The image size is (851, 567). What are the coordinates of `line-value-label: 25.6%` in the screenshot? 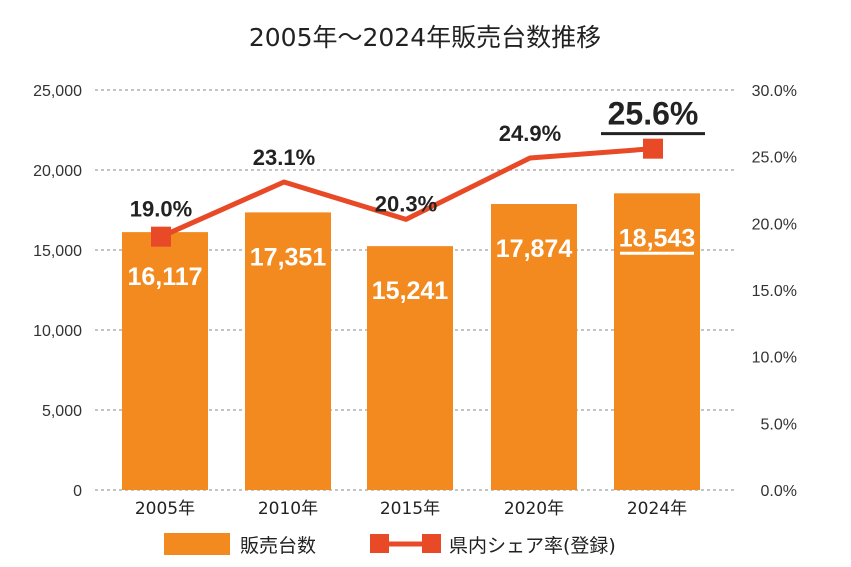 It's located at (653, 114).